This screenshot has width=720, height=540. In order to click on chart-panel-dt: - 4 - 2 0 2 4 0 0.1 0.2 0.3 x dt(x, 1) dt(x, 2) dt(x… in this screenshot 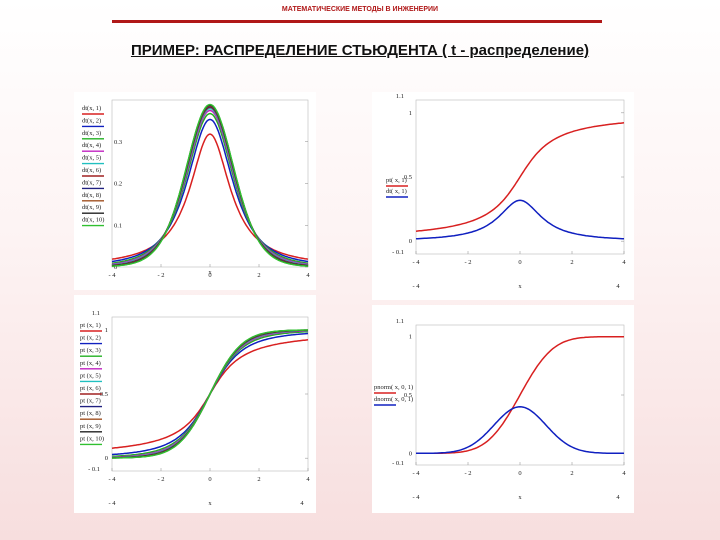, I will do `click(195, 191)`.